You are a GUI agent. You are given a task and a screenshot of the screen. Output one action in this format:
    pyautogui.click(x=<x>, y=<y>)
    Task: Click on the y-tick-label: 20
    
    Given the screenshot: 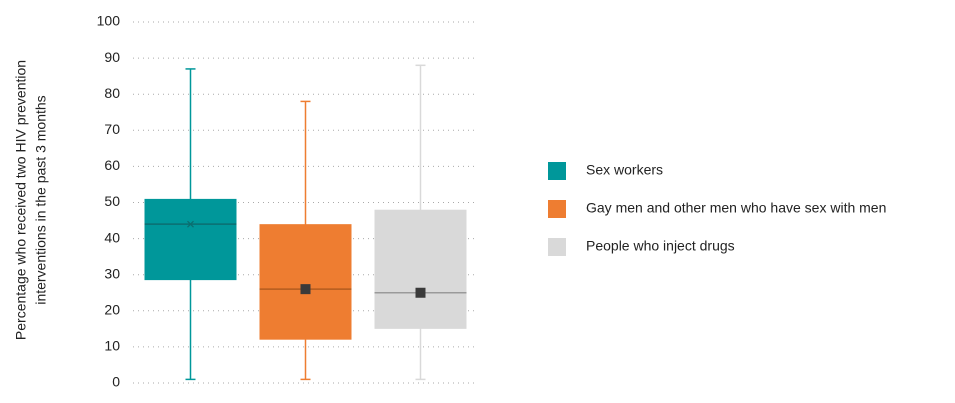 What is the action you would take?
    pyautogui.click(x=112, y=310)
    